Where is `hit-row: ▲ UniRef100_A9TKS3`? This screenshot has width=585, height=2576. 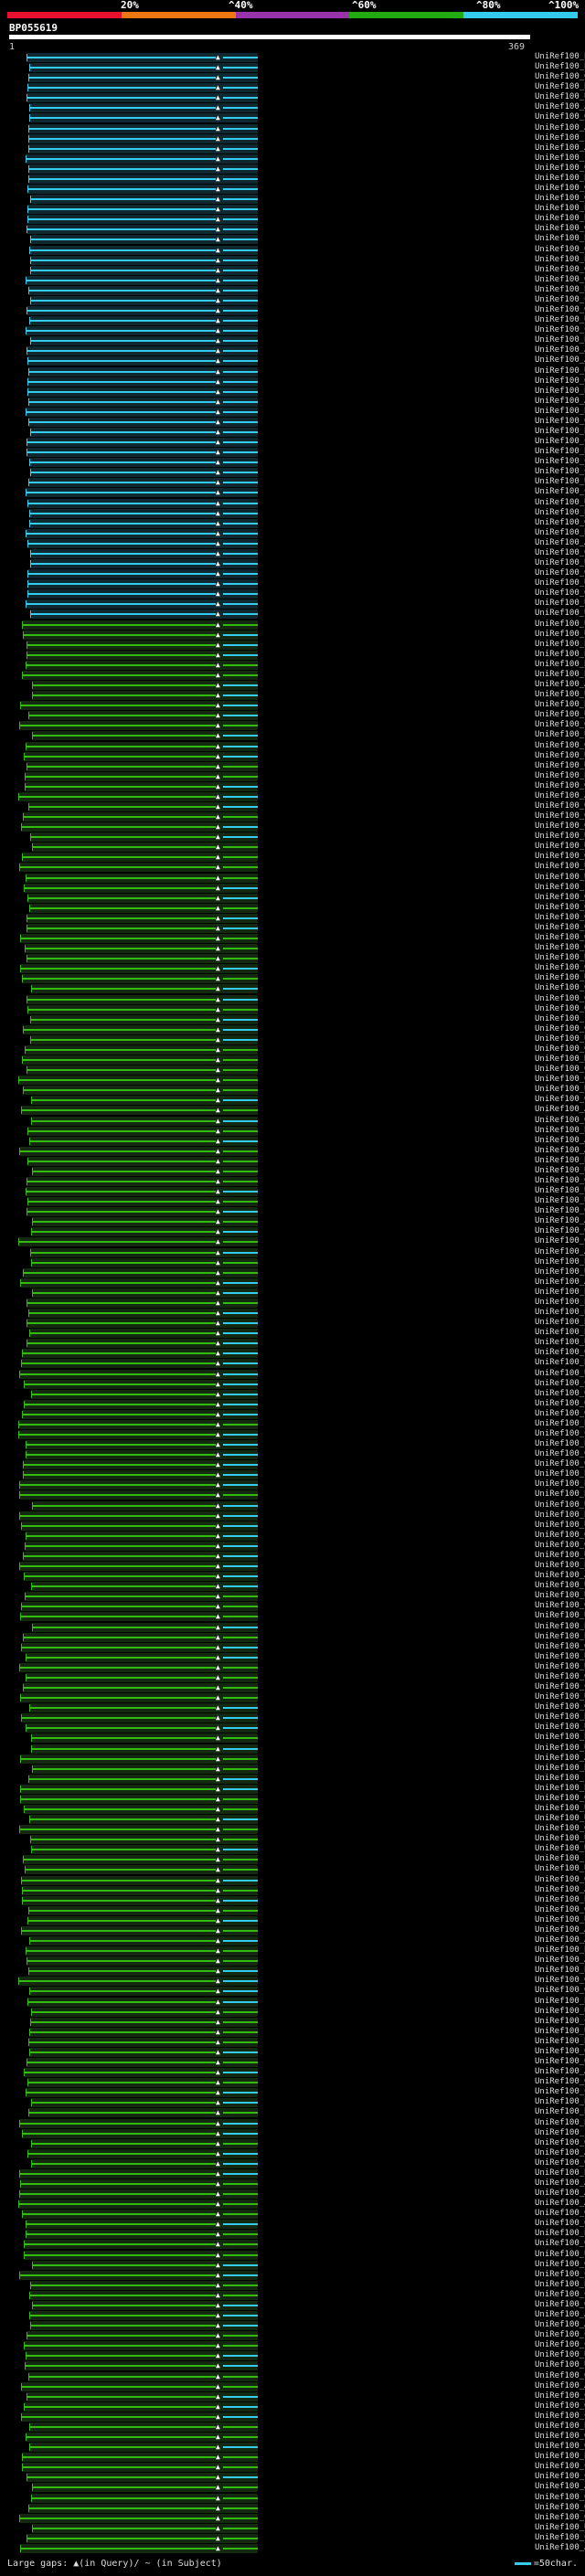 hit-row: ▲ UniRef100_A9TKS3 is located at coordinates (293, 350).